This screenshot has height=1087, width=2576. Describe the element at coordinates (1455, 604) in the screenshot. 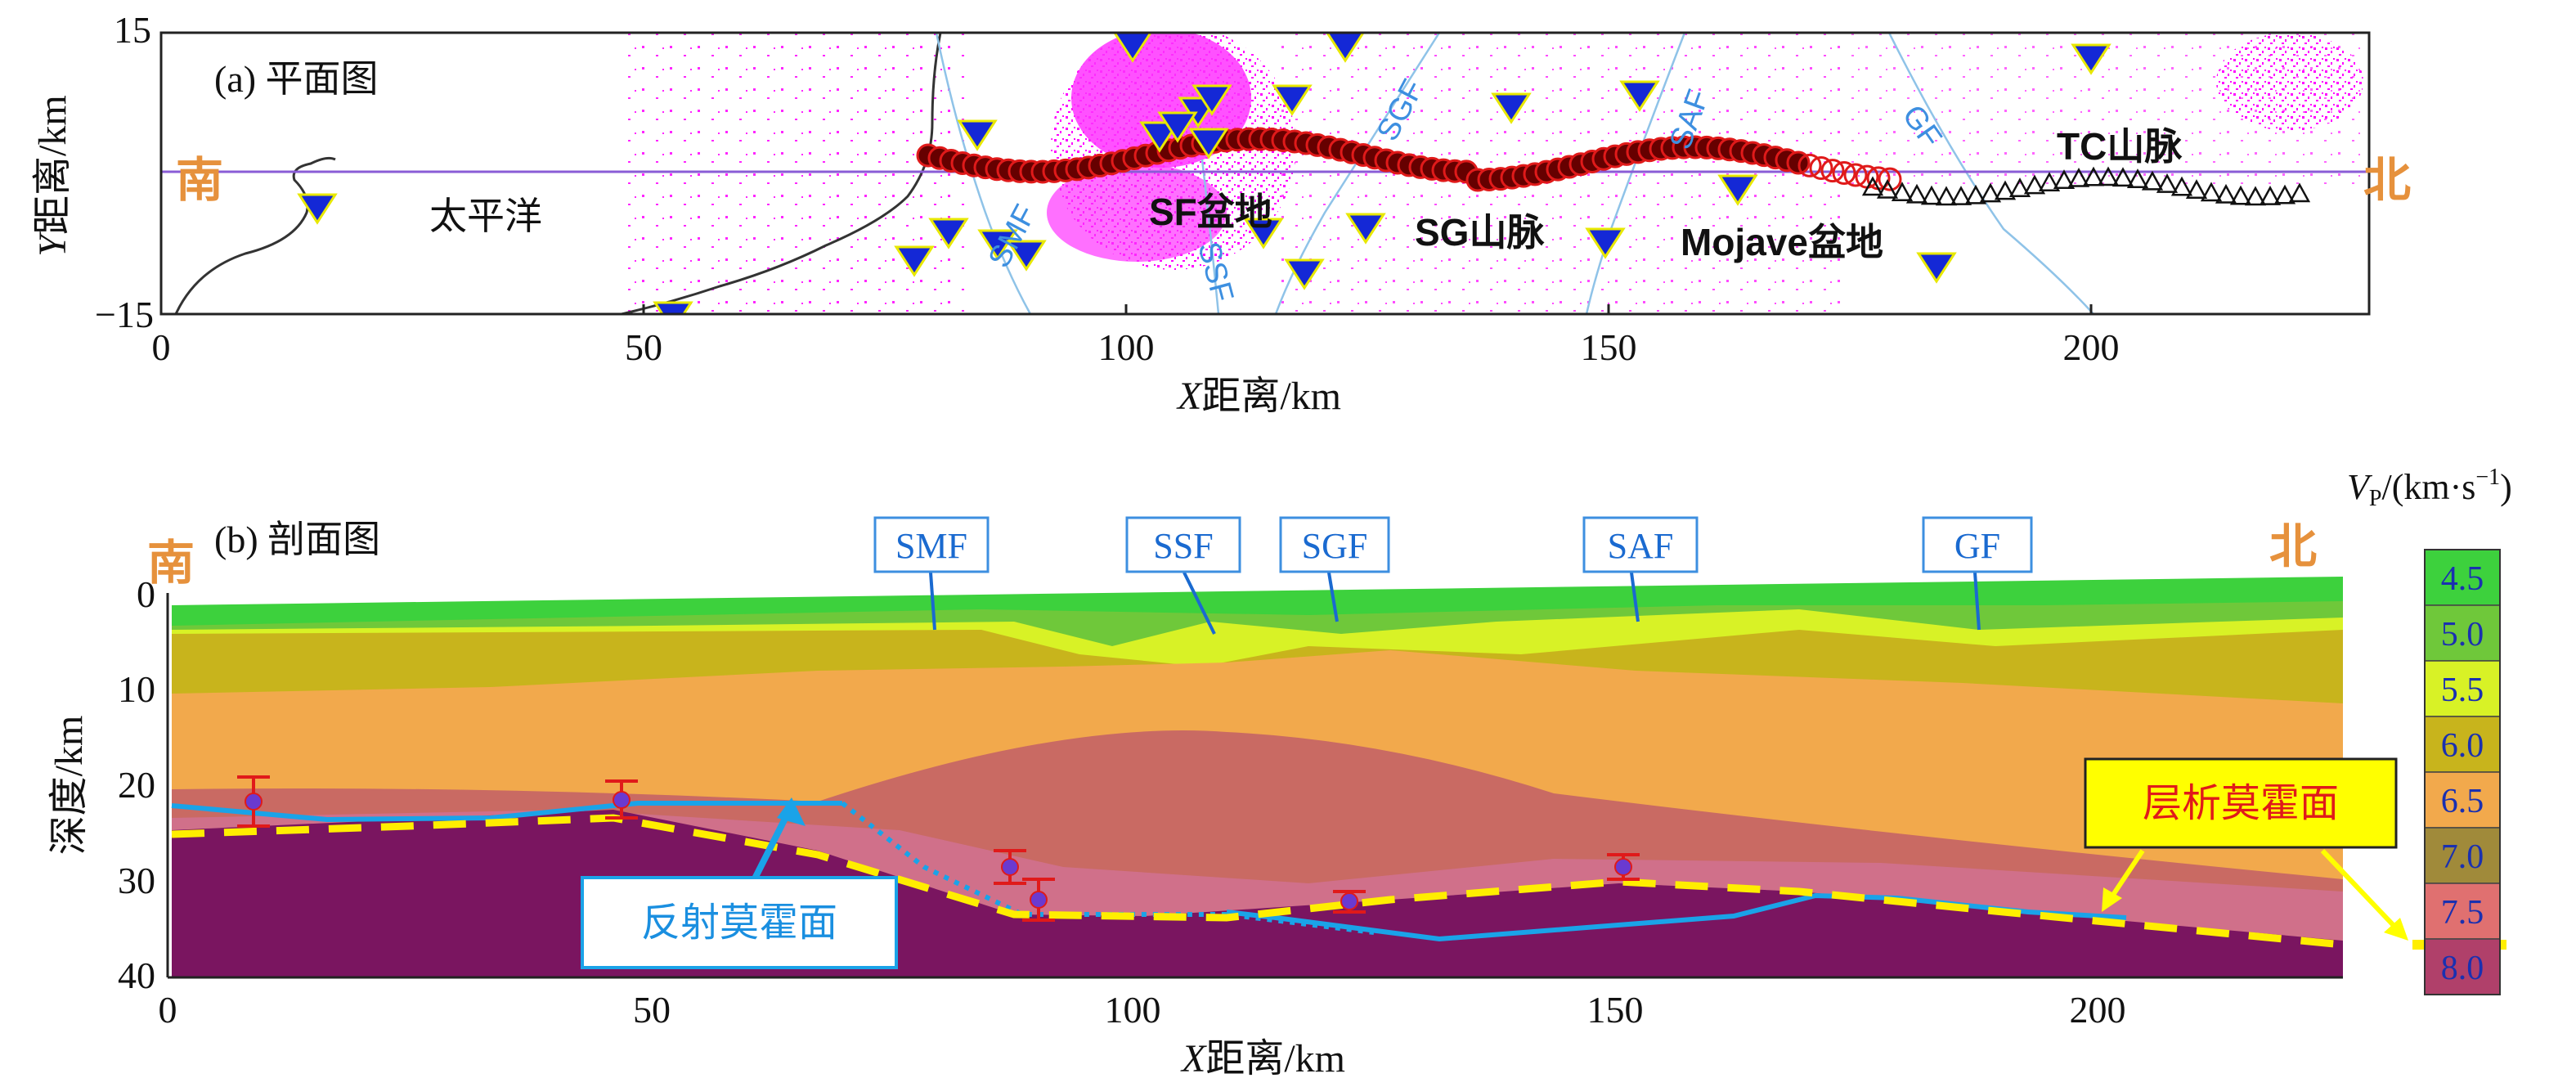

I see `section-fault-lines` at that location.